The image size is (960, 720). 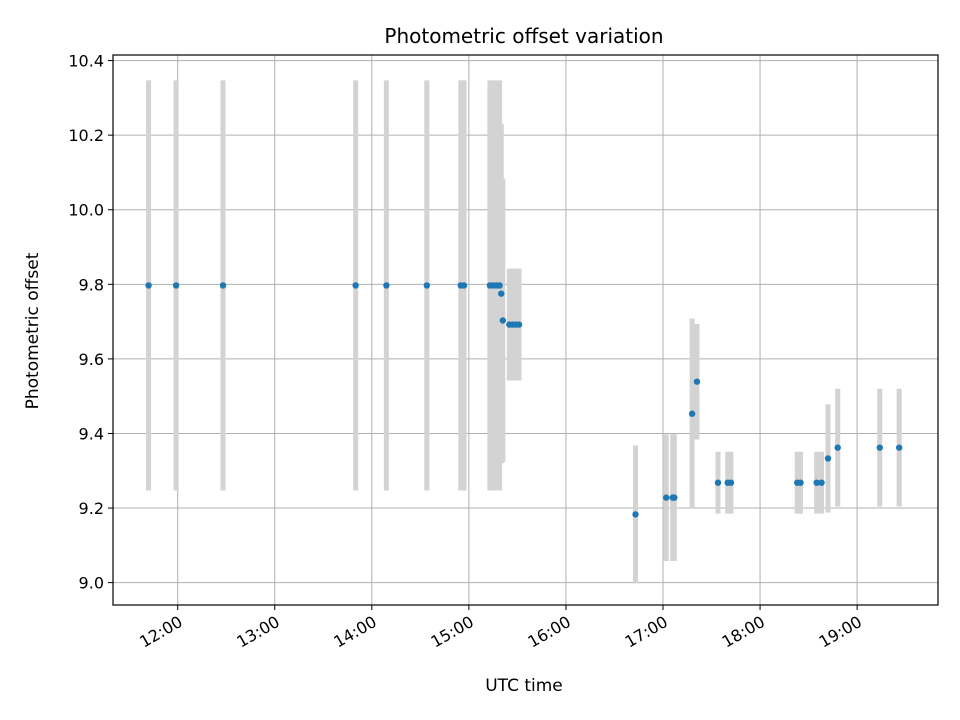 What do you see at coordinates (91, 433) in the screenshot?
I see `y-tick-label: 9.4` at bounding box center [91, 433].